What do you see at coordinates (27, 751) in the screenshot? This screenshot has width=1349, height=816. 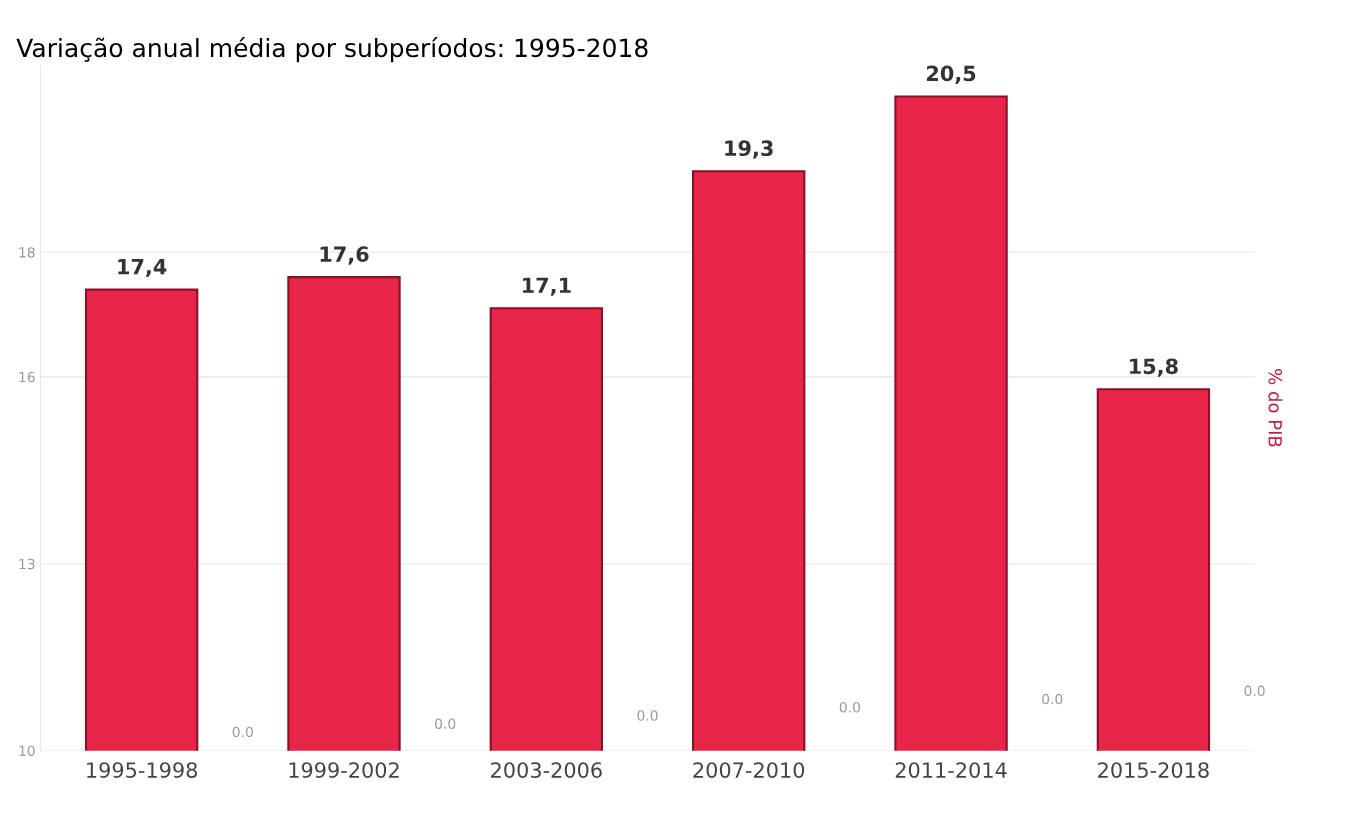 I see `y-tick-label: 10` at bounding box center [27, 751].